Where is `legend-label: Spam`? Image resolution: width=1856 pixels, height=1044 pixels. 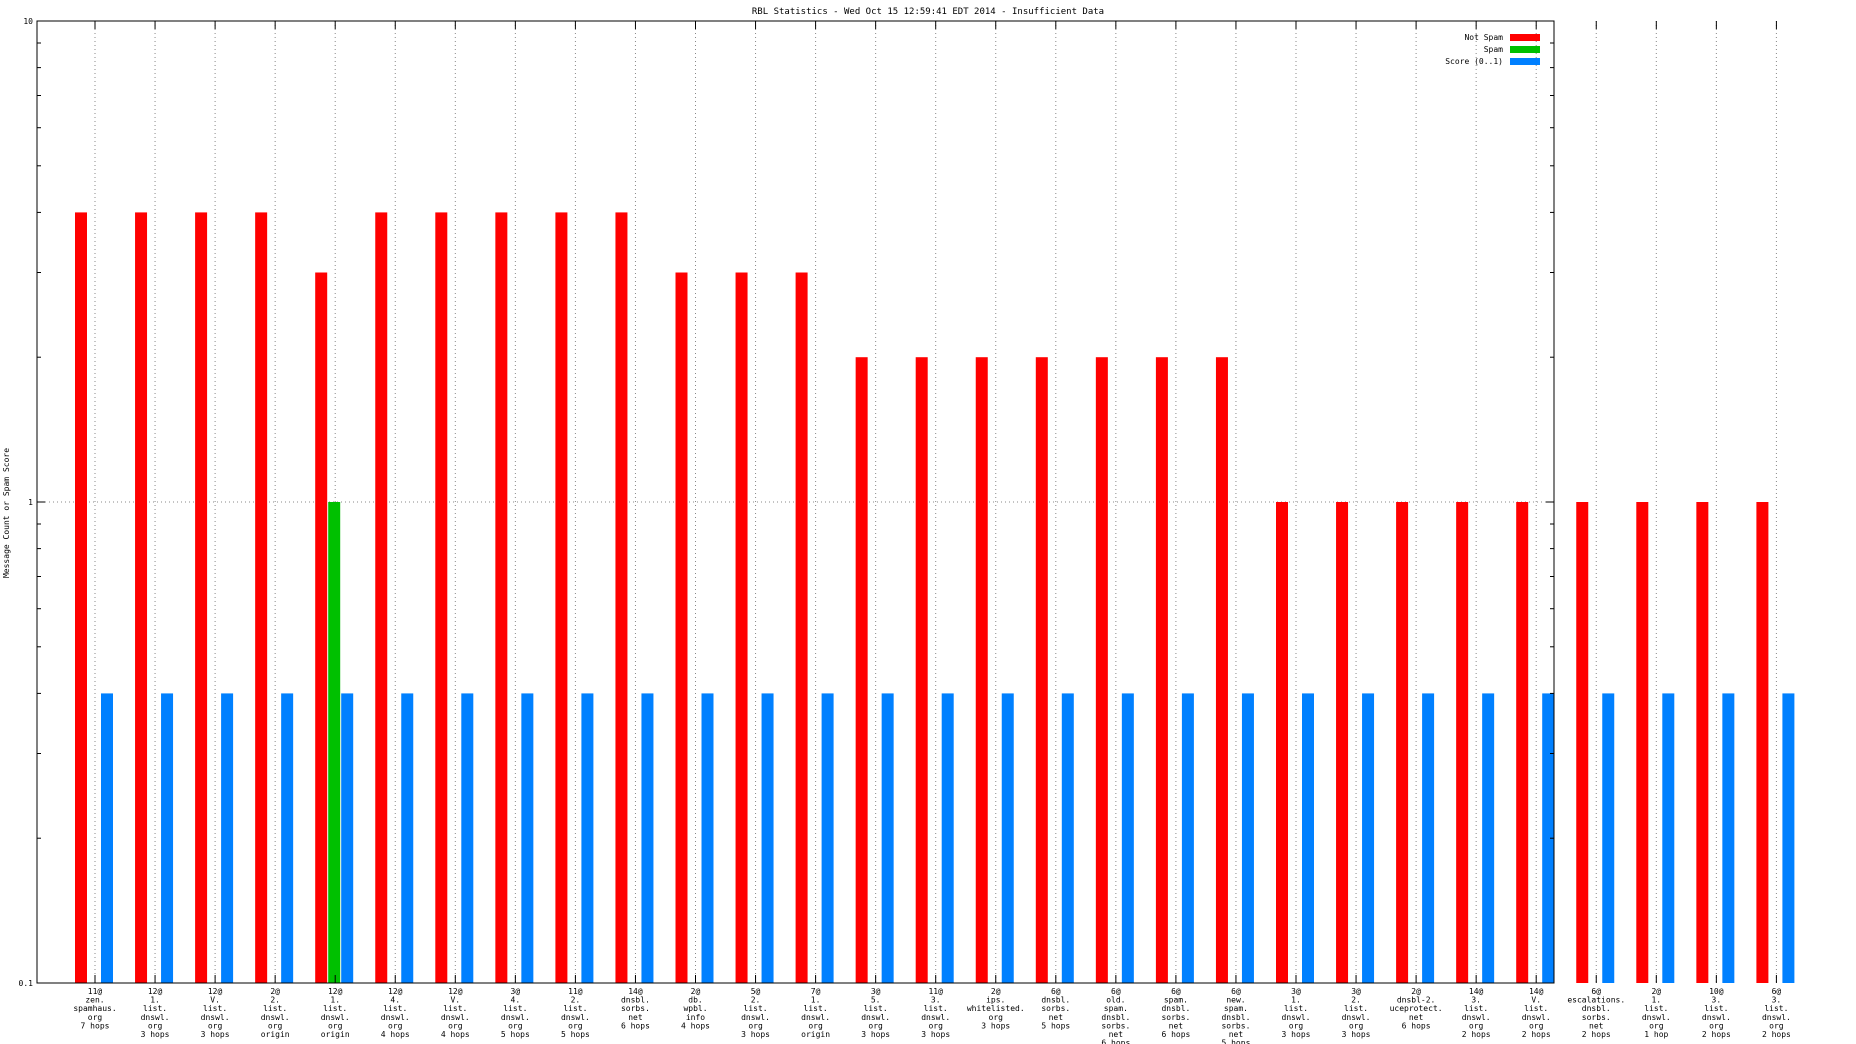 legend-label: Spam is located at coordinates (1493, 49).